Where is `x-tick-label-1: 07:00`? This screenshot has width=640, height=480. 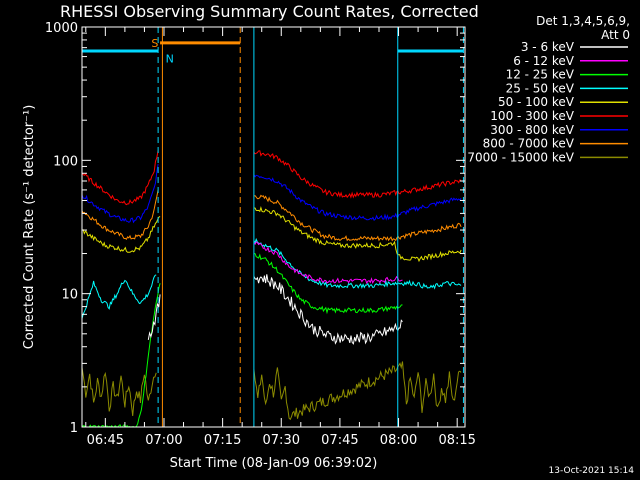 x-tick-label-1: 07:00 is located at coordinates (163, 440).